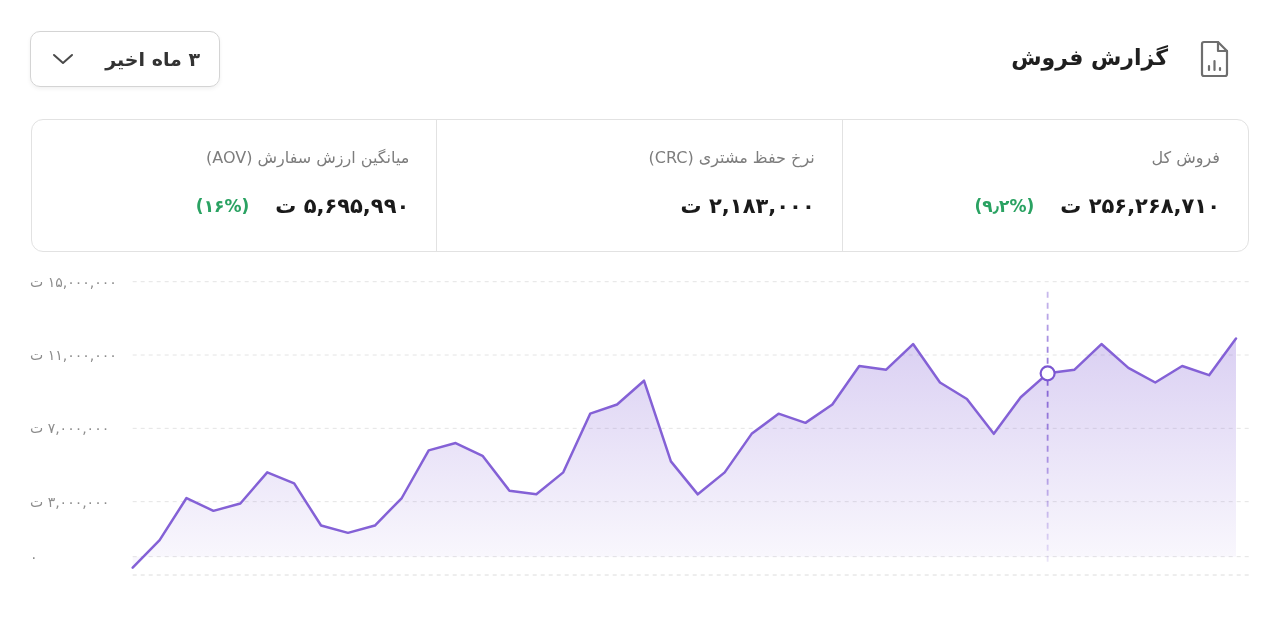 Image resolution: width=1280 pixels, height=640 pixels. I want to click on text: (۱۶%), so click(222, 206).